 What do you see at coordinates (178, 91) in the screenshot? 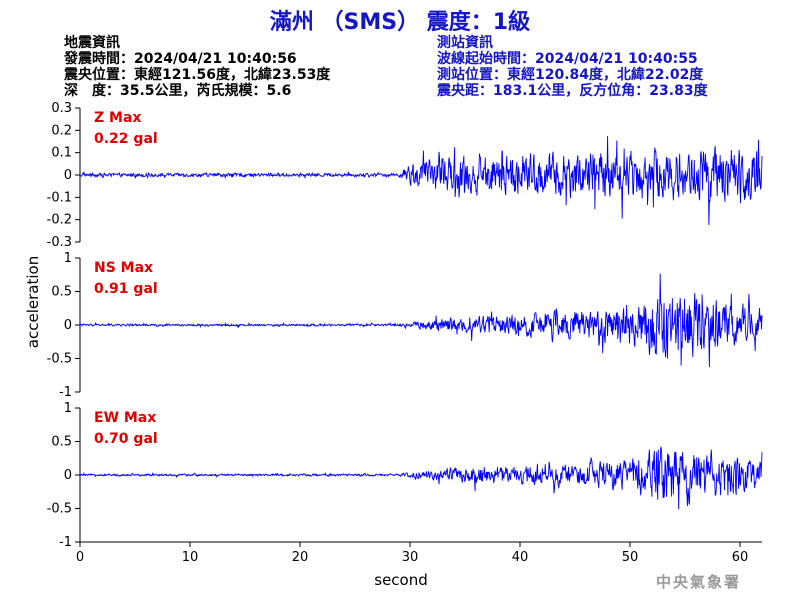
I see `depth-magnitude: 深 度：35.5公里，芮氏規模：5.6` at bounding box center [178, 91].